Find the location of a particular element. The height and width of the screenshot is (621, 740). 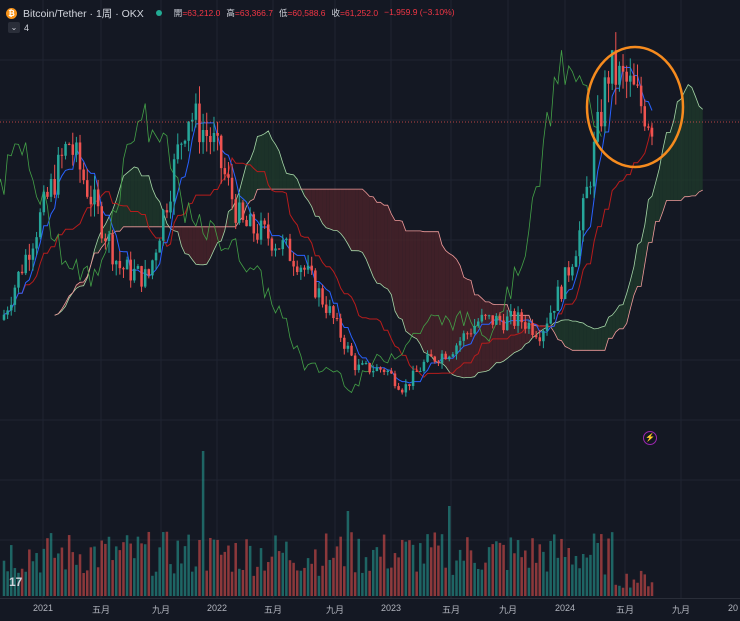

chevron-down-icon: ⌄ is located at coordinates (14, 27).